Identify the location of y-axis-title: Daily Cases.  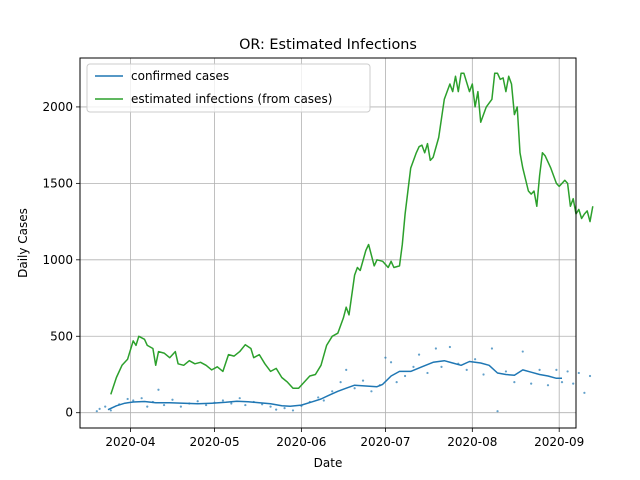
(23, 243).